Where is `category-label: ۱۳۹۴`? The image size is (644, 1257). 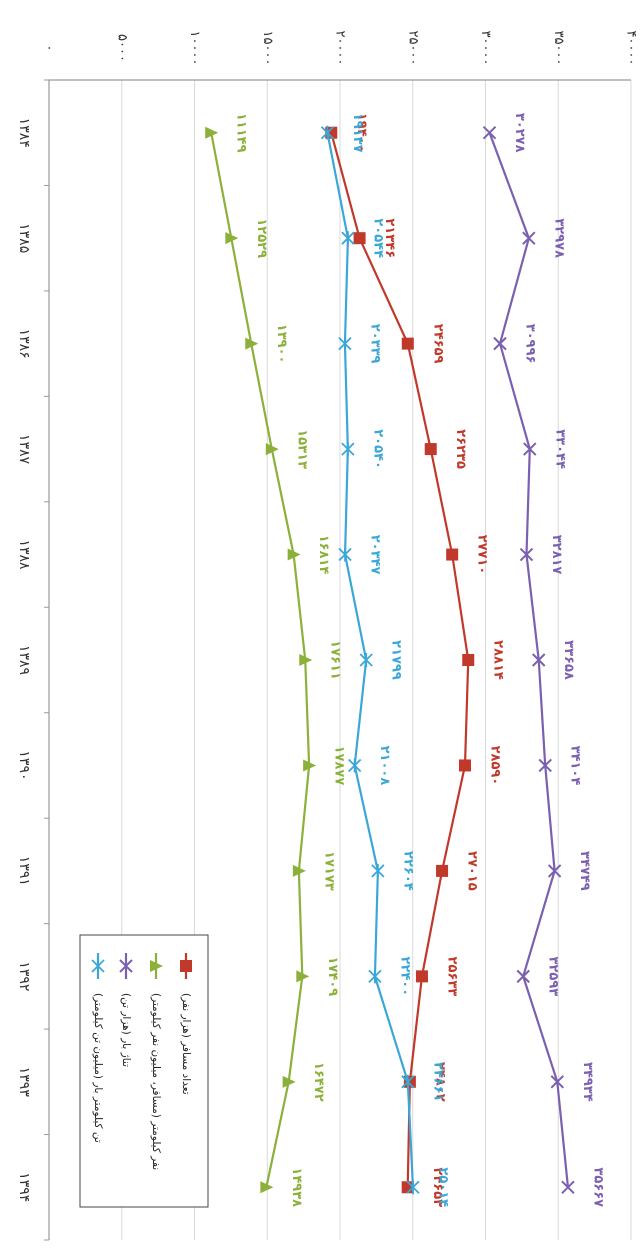 category-label: ۱۳۹۴ is located at coordinates (24, 1187).